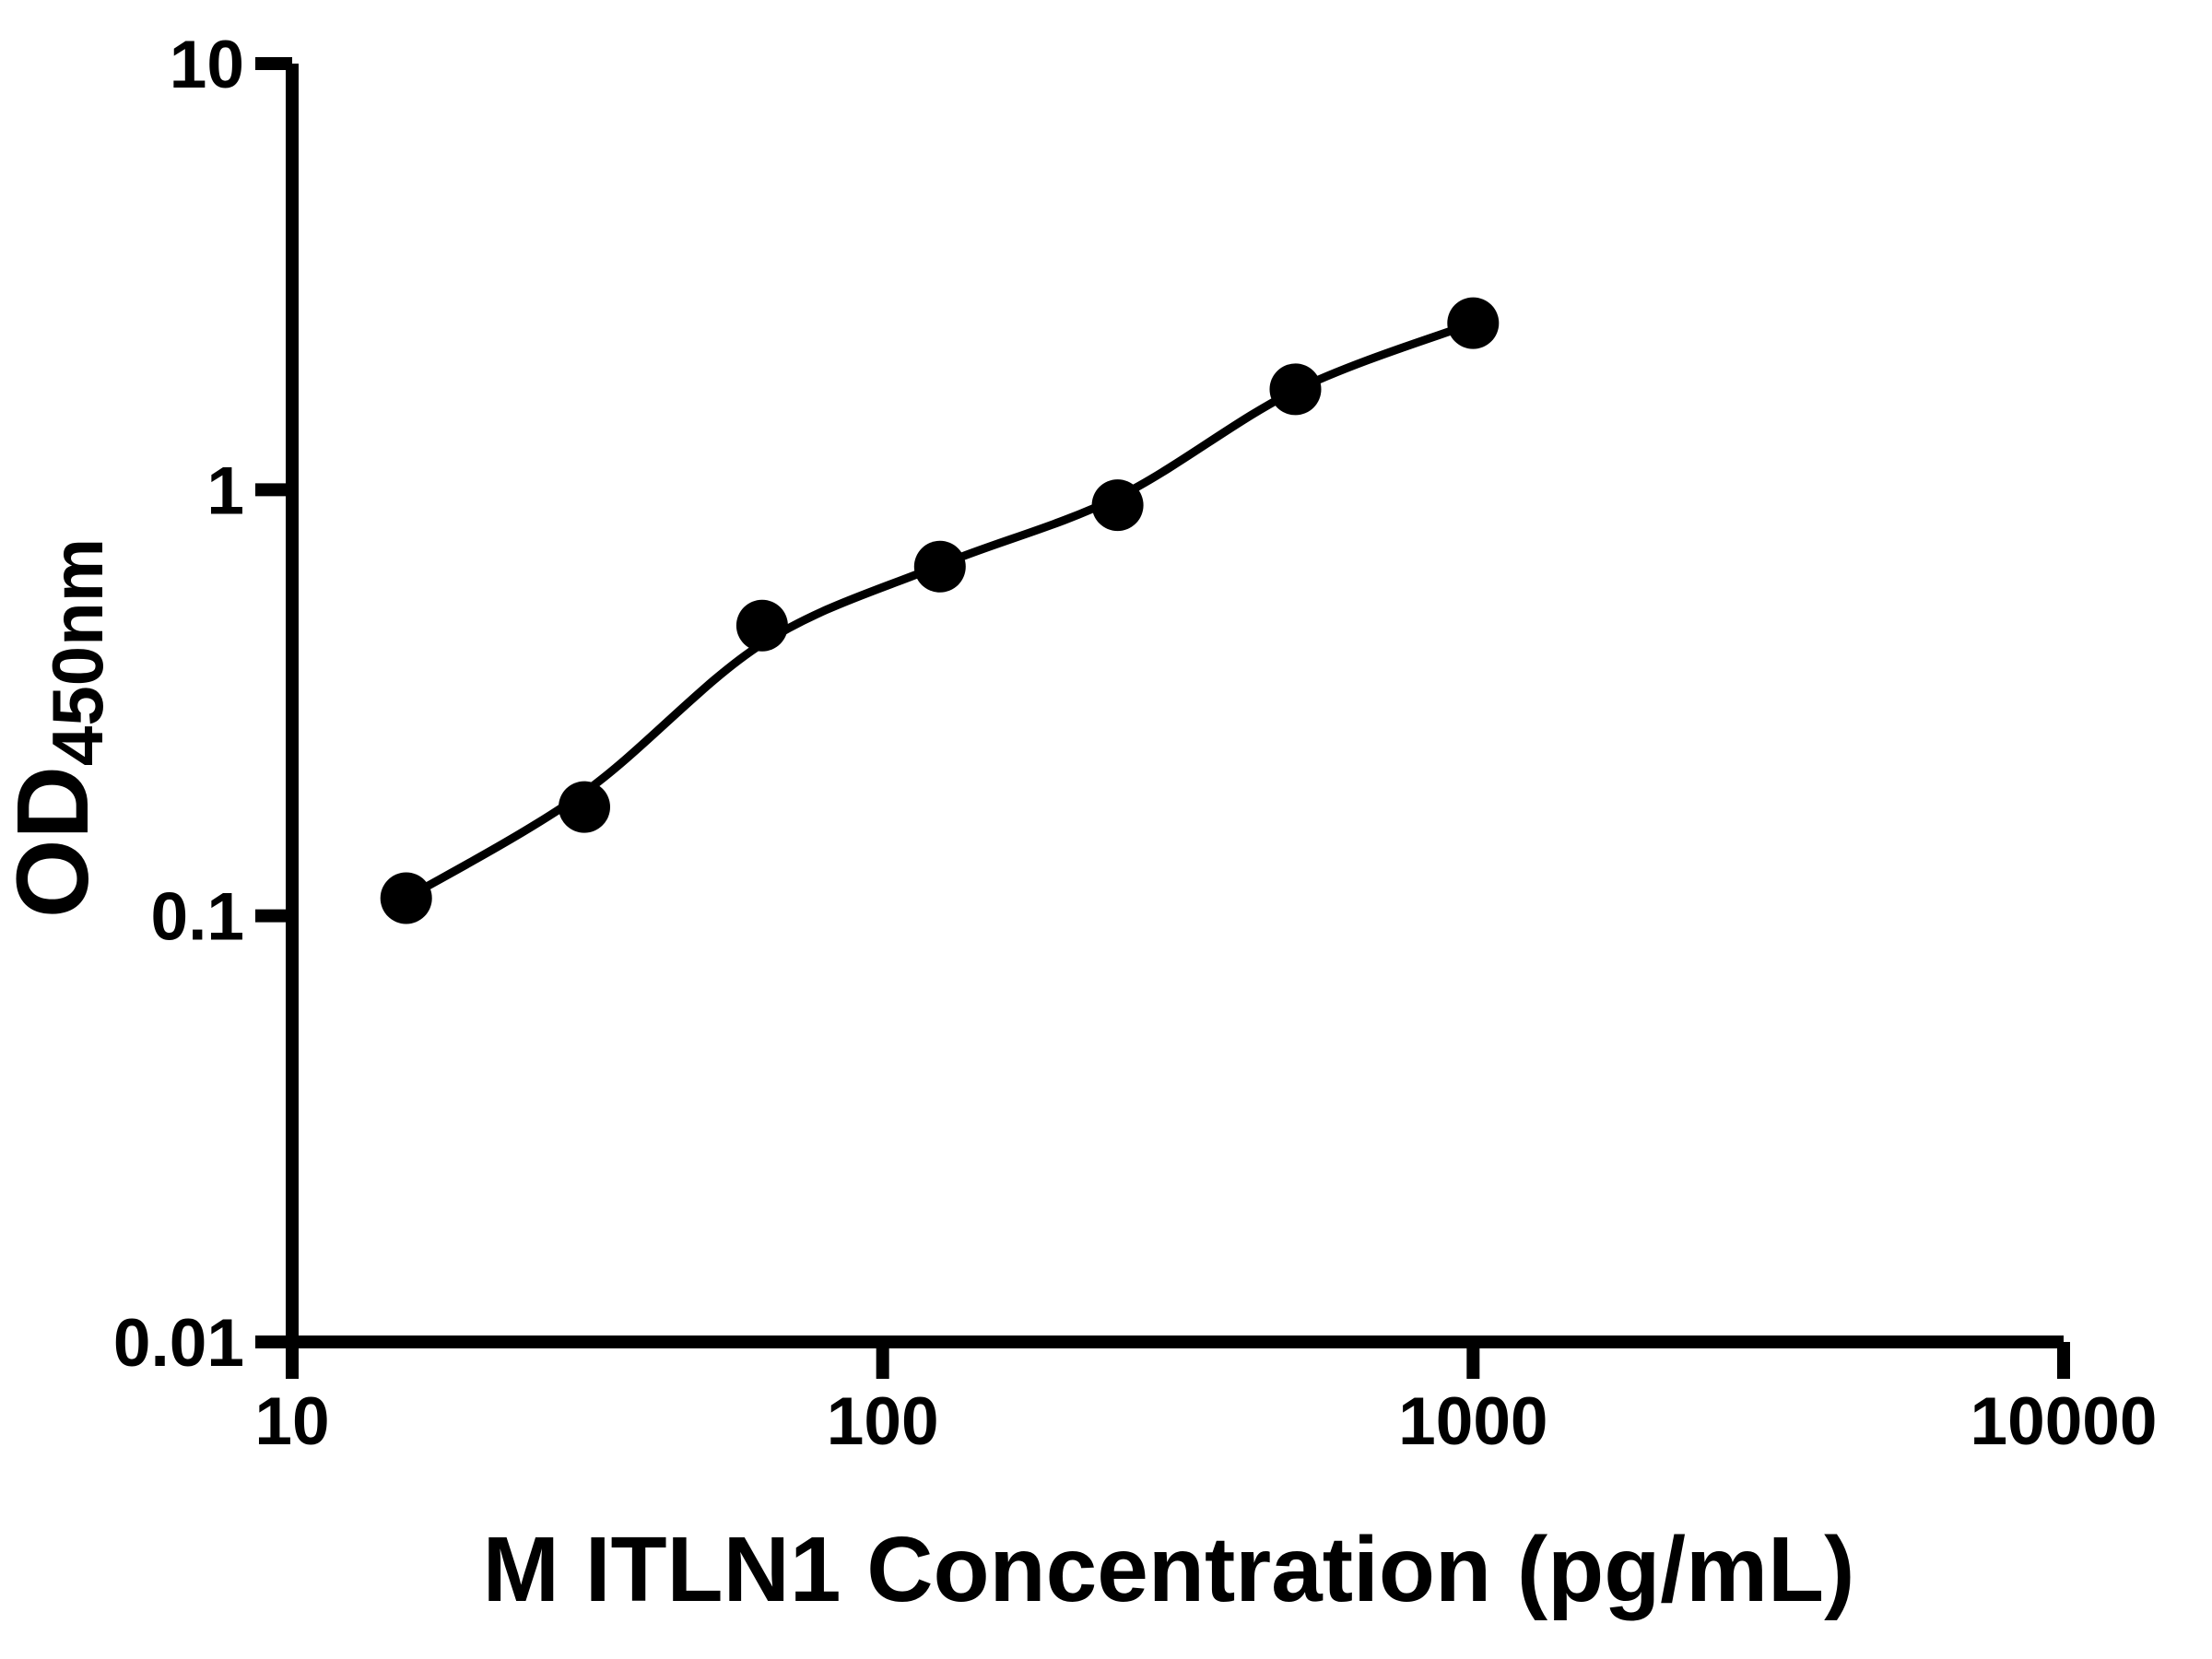  I want to click on y-tick-label: 10, so click(207, 65).